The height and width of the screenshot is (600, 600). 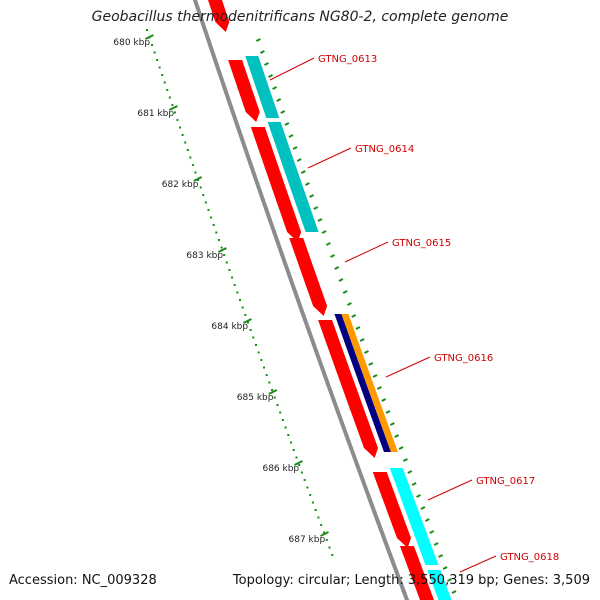 I want to click on scale-tick-label: 685 kbp, so click(x=255, y=398).